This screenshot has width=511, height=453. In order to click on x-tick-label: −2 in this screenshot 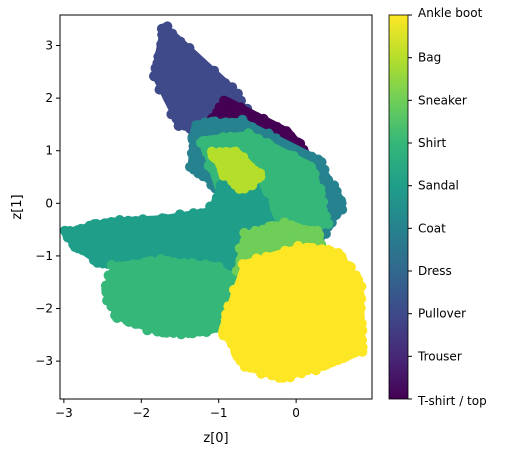, I will do `click(141, 413)`.